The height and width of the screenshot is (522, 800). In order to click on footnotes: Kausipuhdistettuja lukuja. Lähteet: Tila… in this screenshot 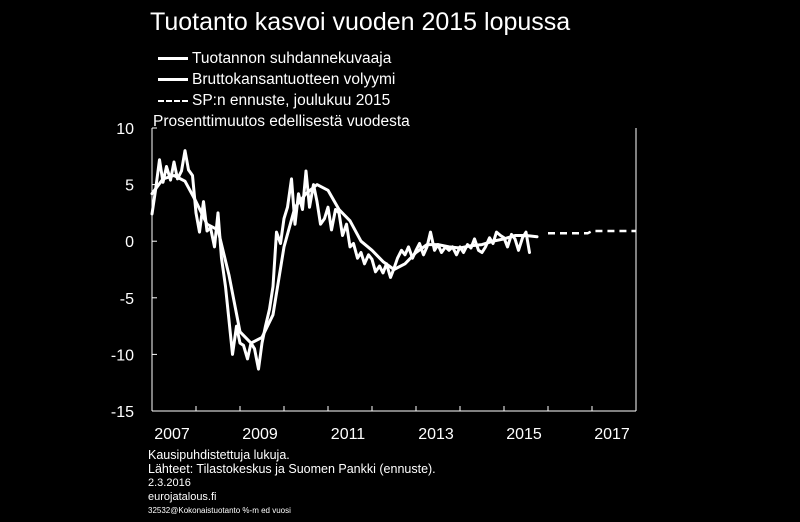, I will do `click(292, 476)`.